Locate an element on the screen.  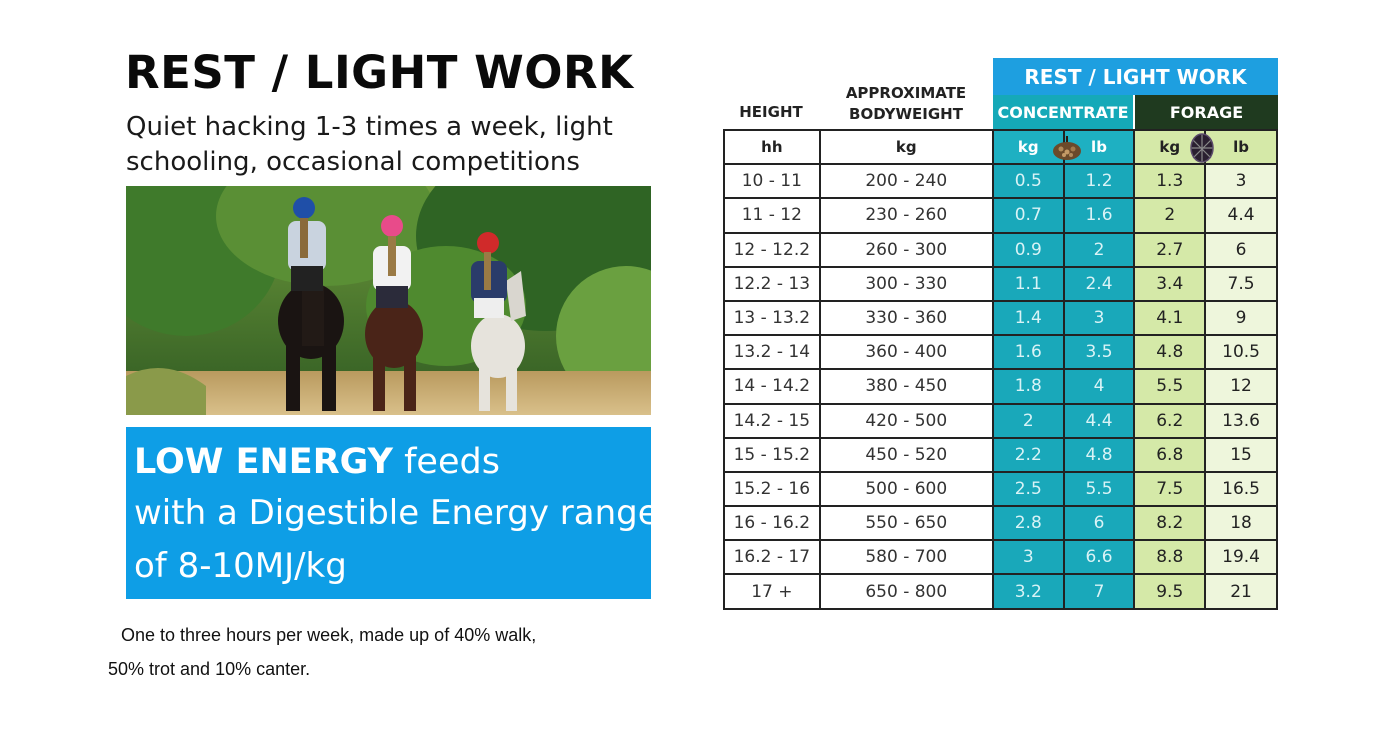
cell-height: 11 - 12 is located at coordinates (772, 215).